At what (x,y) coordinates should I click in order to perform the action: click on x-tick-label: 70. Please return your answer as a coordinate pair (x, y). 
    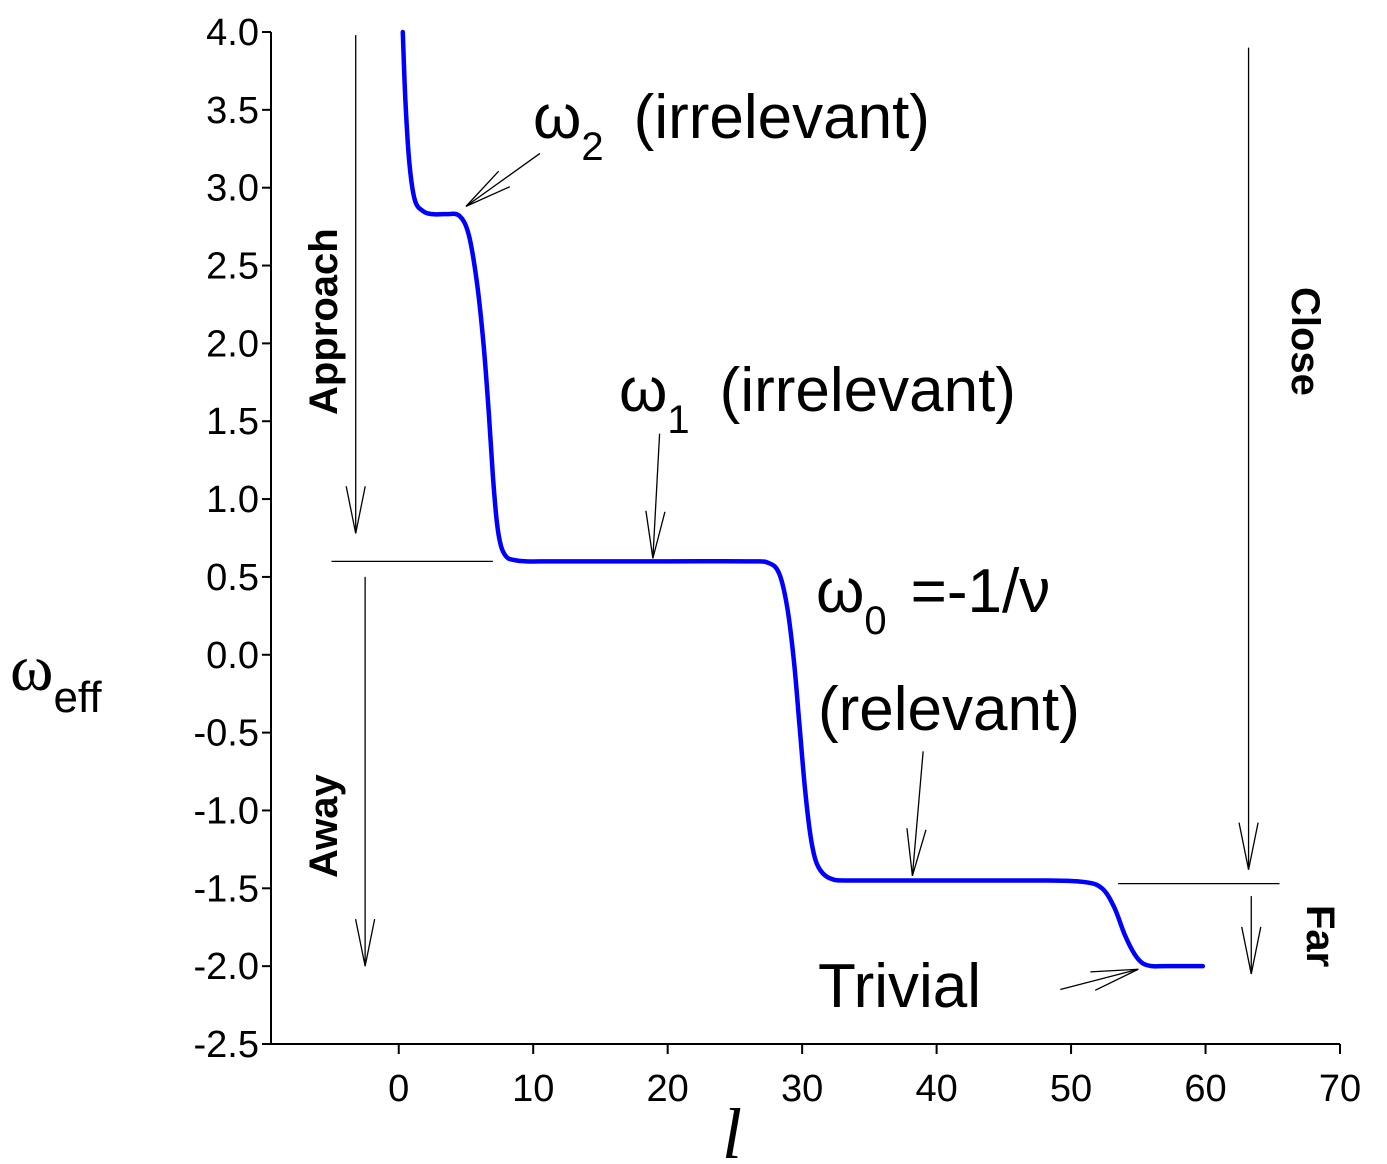
    Looking at the image, I should click on (1340, 1089).